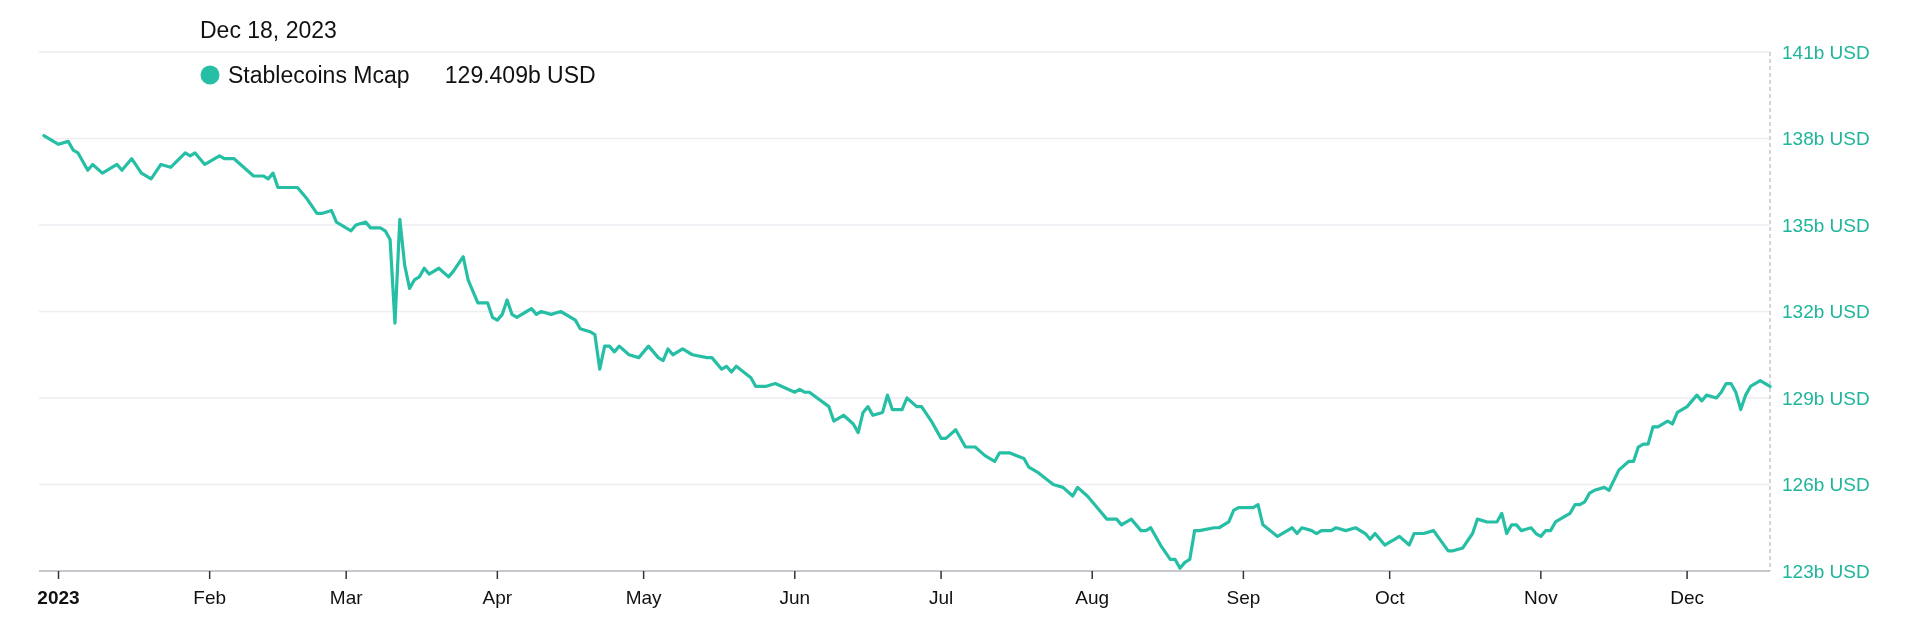  What do you see at coordinates (1092, 597) in the screenshot?
I see `x-tick-label: Aug` at bounding box center [1092, 597].